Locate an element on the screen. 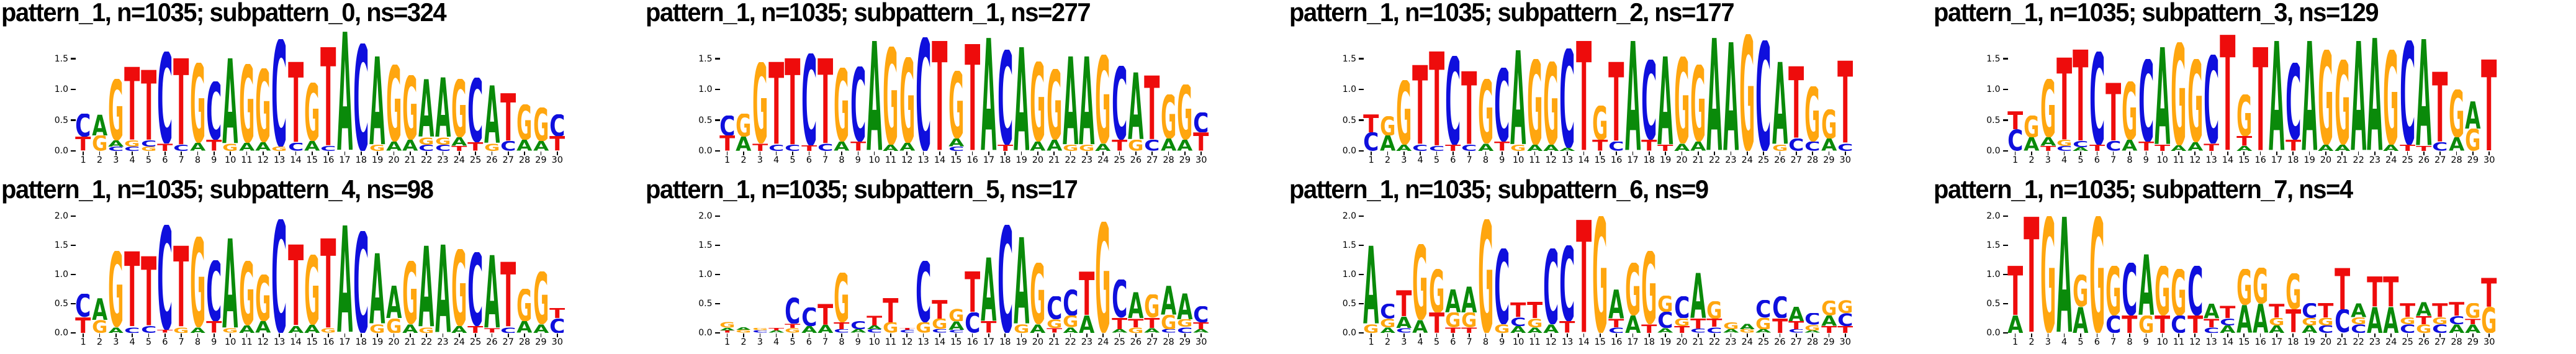  x-axis-tick-label: 6 is located at coordinates (1453, 160).